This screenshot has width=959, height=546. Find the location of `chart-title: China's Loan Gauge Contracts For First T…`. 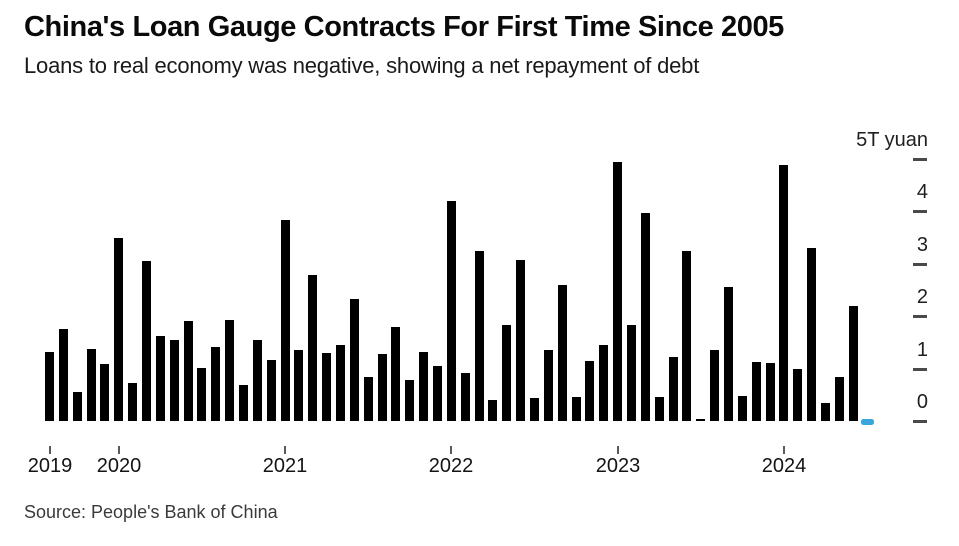

chart-title: China's Loan Gauge Contracts For First T… is located at coordinates (404, 27).